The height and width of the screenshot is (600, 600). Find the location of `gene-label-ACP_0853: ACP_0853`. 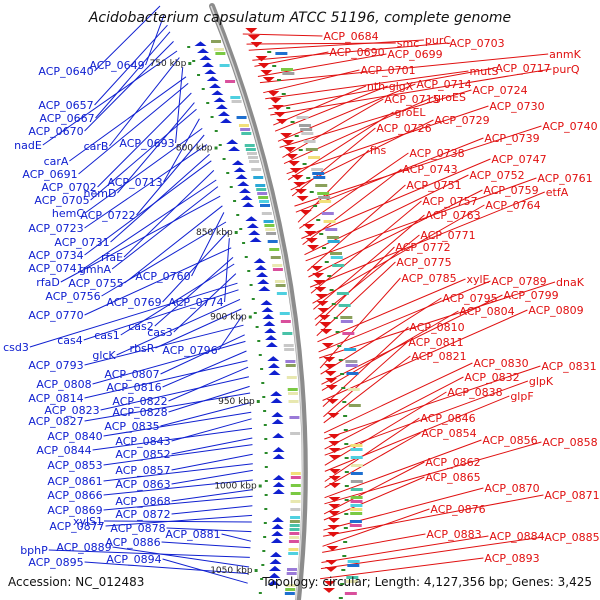

gene-label-ACP_0853: ACP_0853 is located at coordinates (74, 465).